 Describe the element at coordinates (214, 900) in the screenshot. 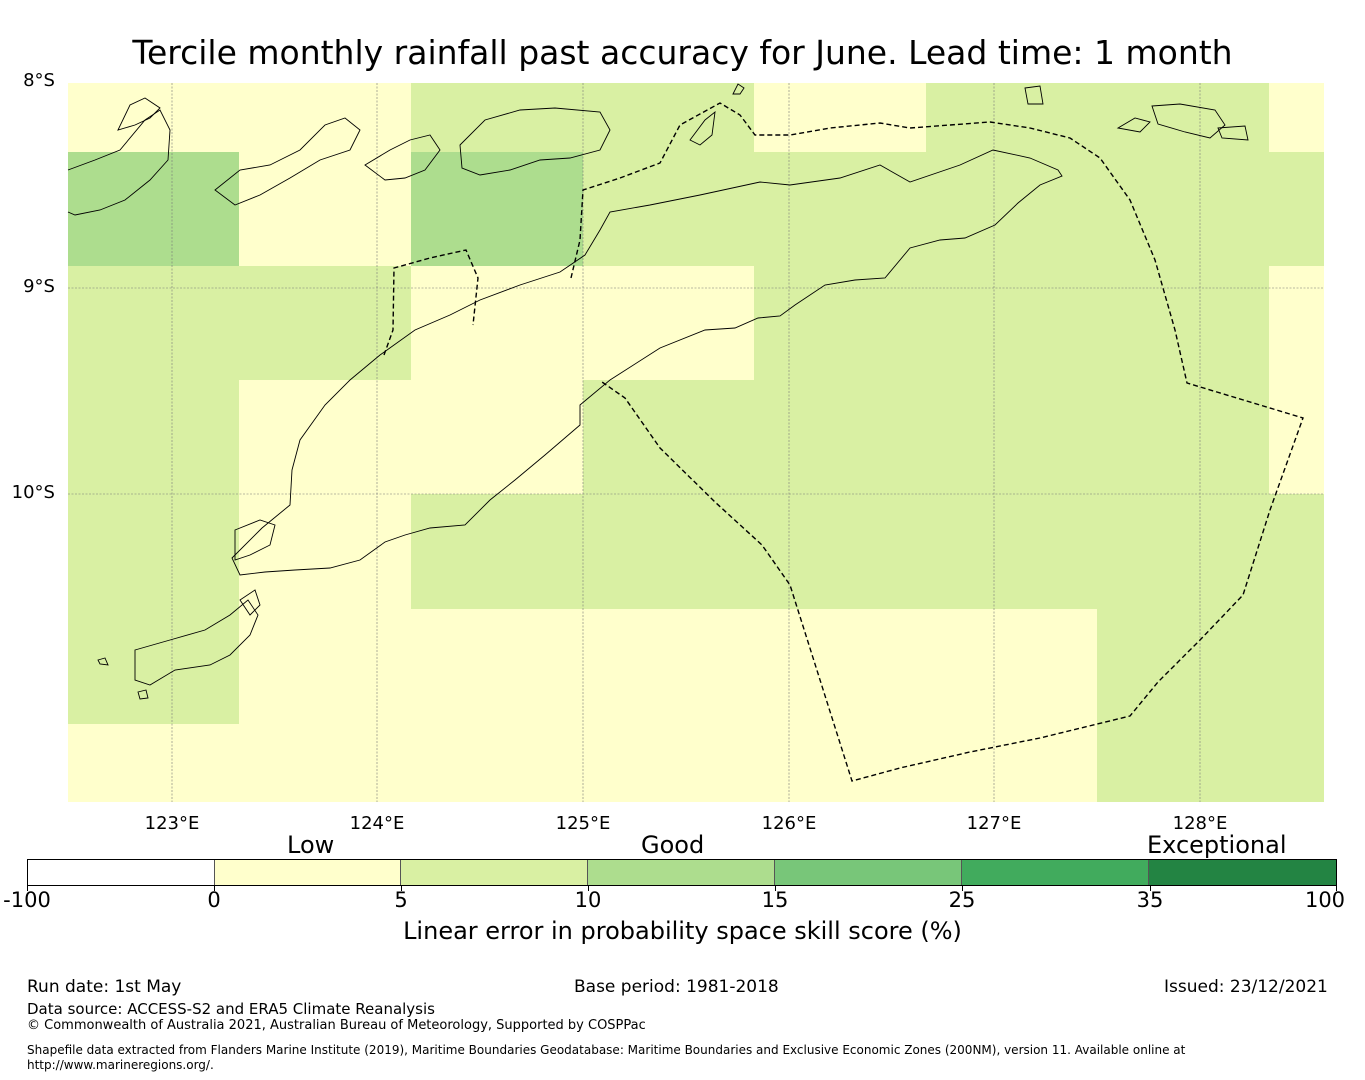

I see `tick-label: 0` at that location.